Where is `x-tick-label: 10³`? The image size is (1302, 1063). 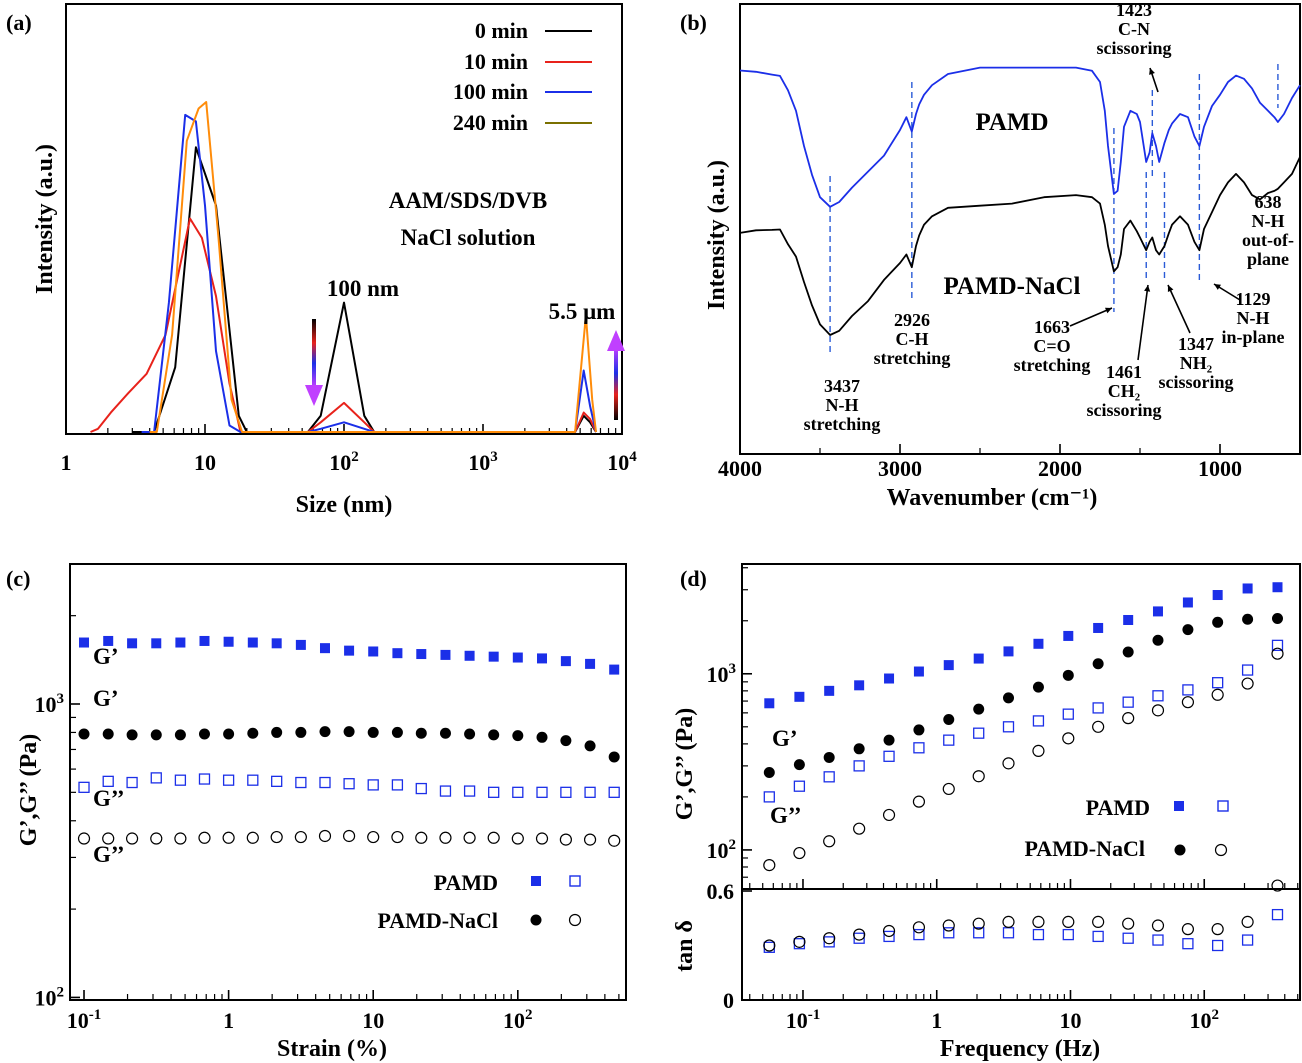 x-tick-label: 10³ is located at coordinates (483, 462).